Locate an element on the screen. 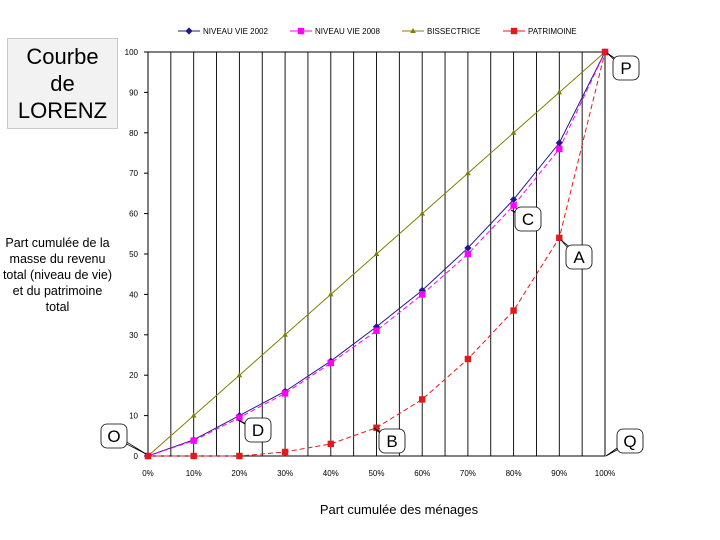 Image resolution: width=720 pixels, height=540 pixels. x-axis-label: Part cumulée des ménages is located at coordinates (399, 509).